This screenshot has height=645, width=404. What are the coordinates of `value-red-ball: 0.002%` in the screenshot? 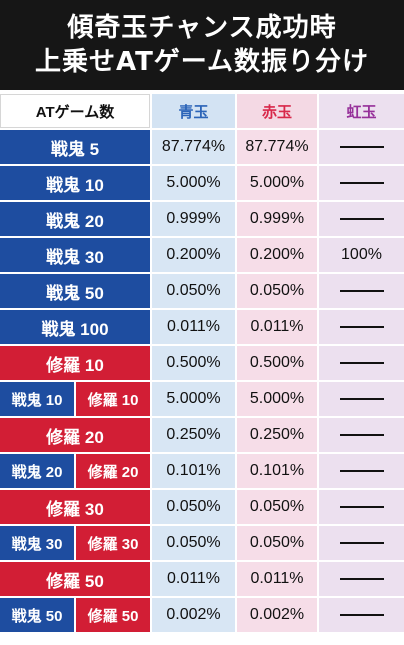 It's located at (276, 615).